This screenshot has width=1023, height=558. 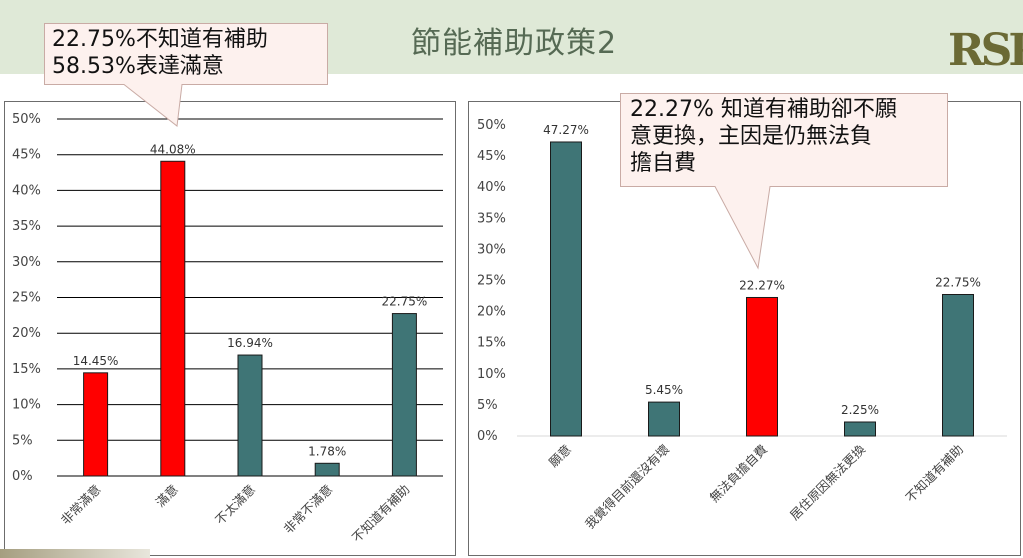 I want to click on logo: RSPR, so click(x=985, y=50).